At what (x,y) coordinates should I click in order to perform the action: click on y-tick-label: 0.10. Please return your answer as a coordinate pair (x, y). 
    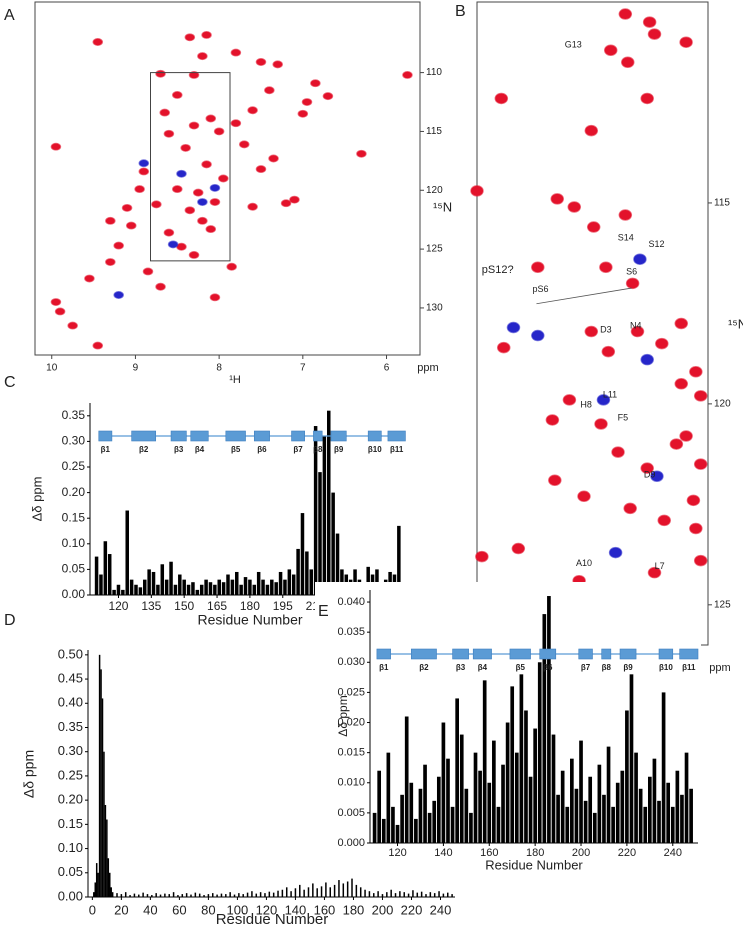
    Looking at the image, I should click on (74, 543).